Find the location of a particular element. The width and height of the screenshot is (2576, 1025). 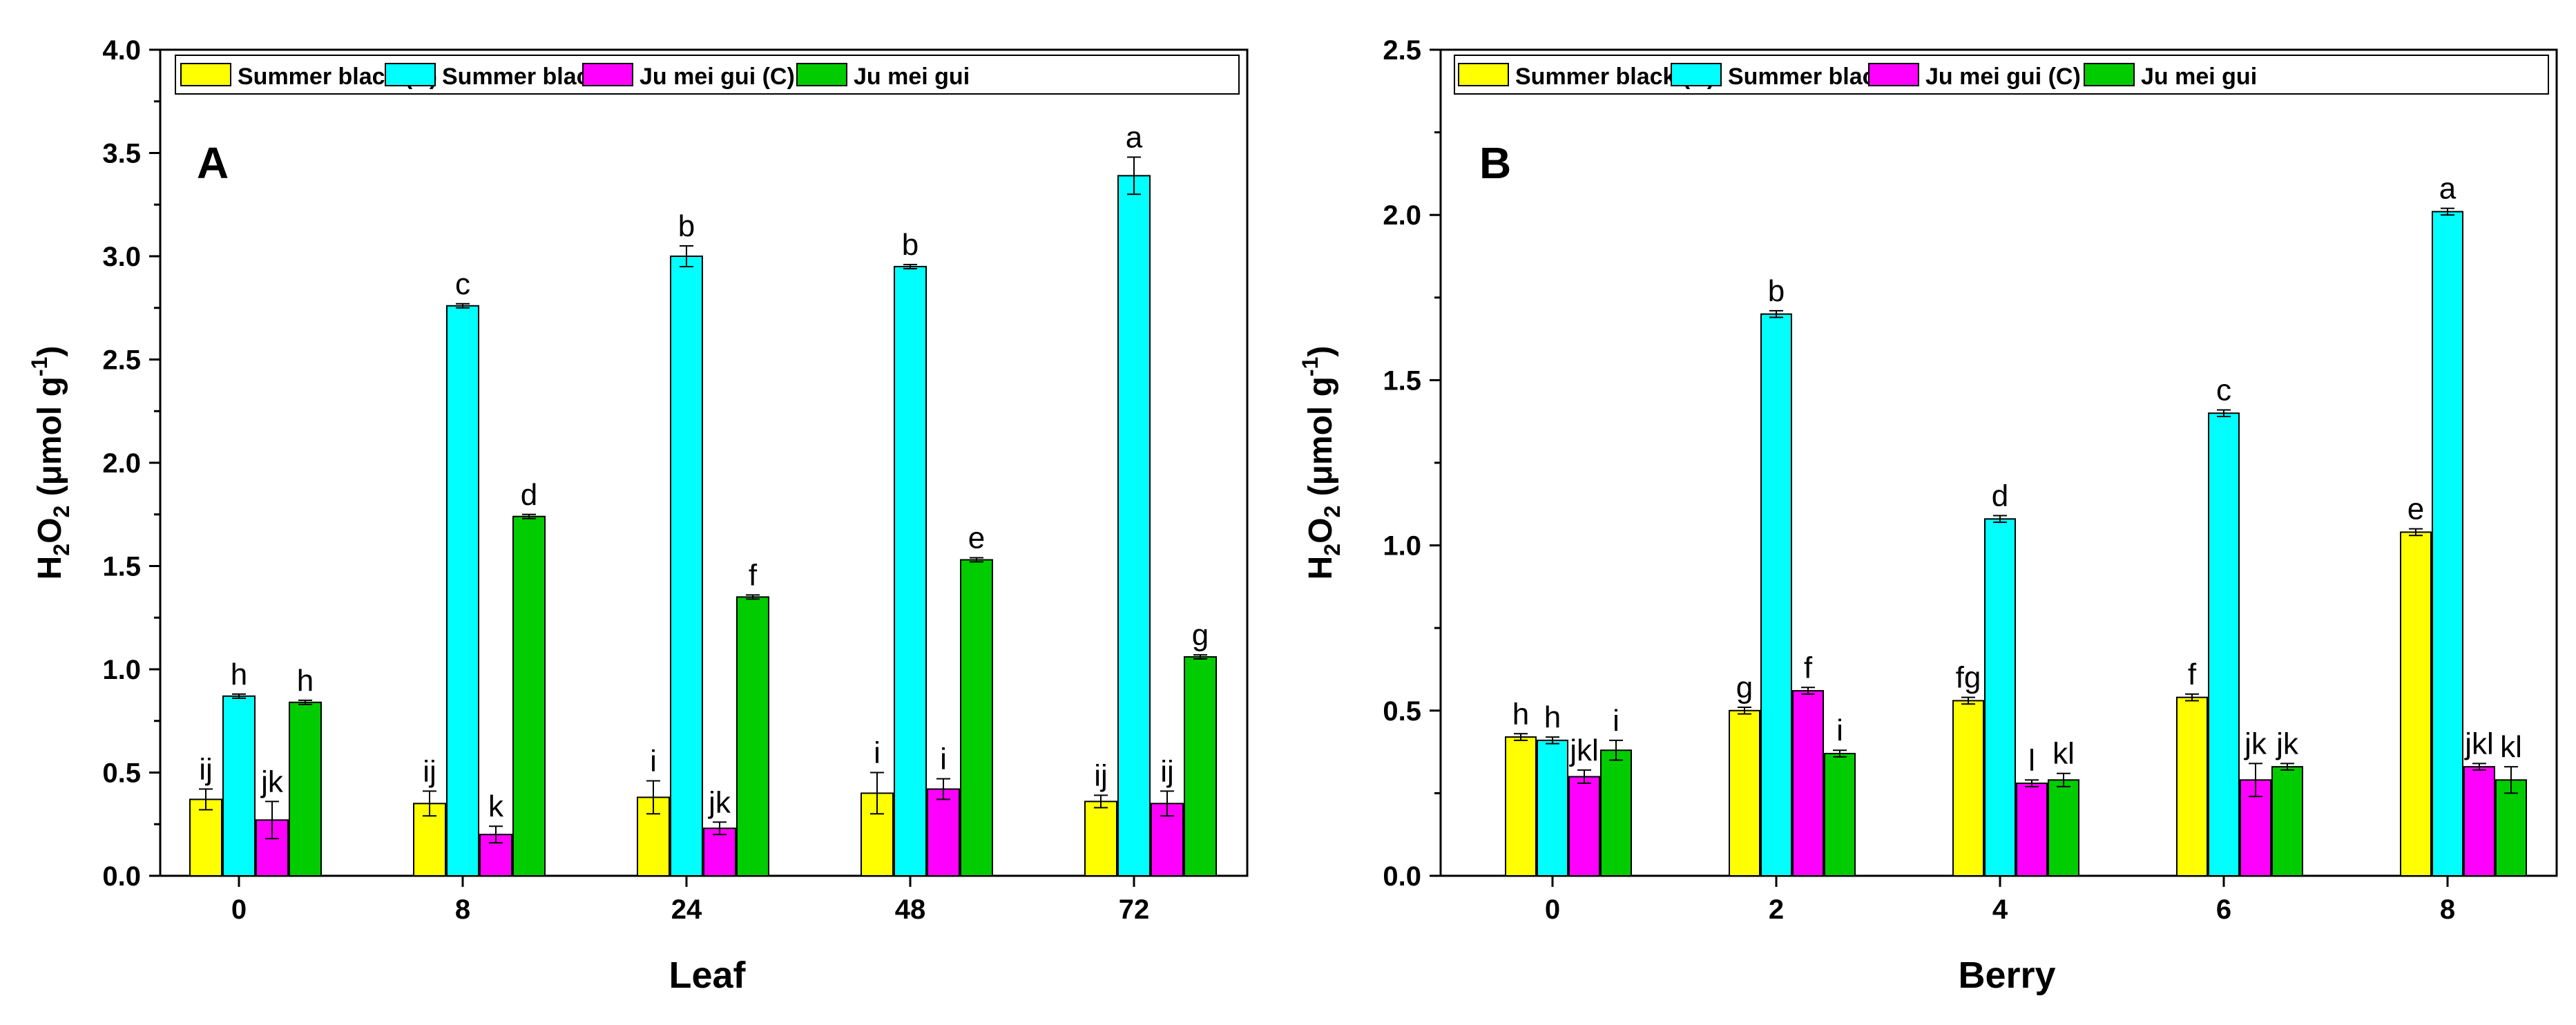

y-tick-label: 0.5 is located at coordinates (1402, 711).